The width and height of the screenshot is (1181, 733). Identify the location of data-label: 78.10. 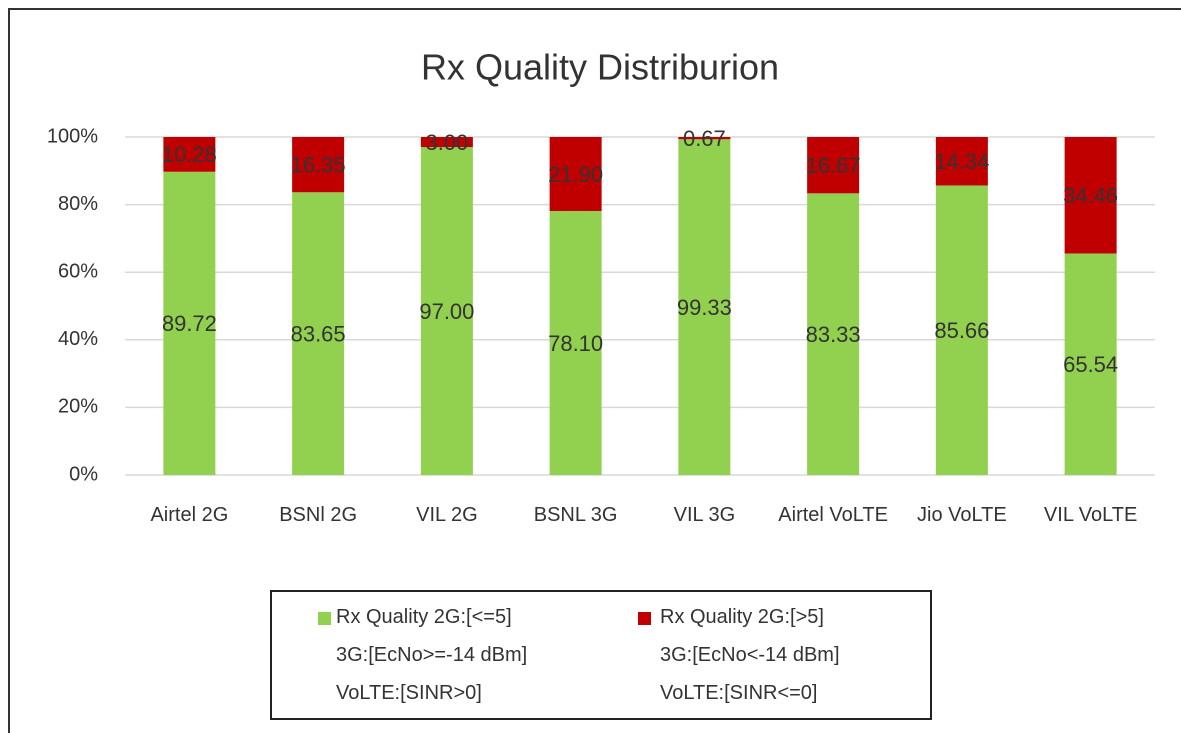
(575, 343).